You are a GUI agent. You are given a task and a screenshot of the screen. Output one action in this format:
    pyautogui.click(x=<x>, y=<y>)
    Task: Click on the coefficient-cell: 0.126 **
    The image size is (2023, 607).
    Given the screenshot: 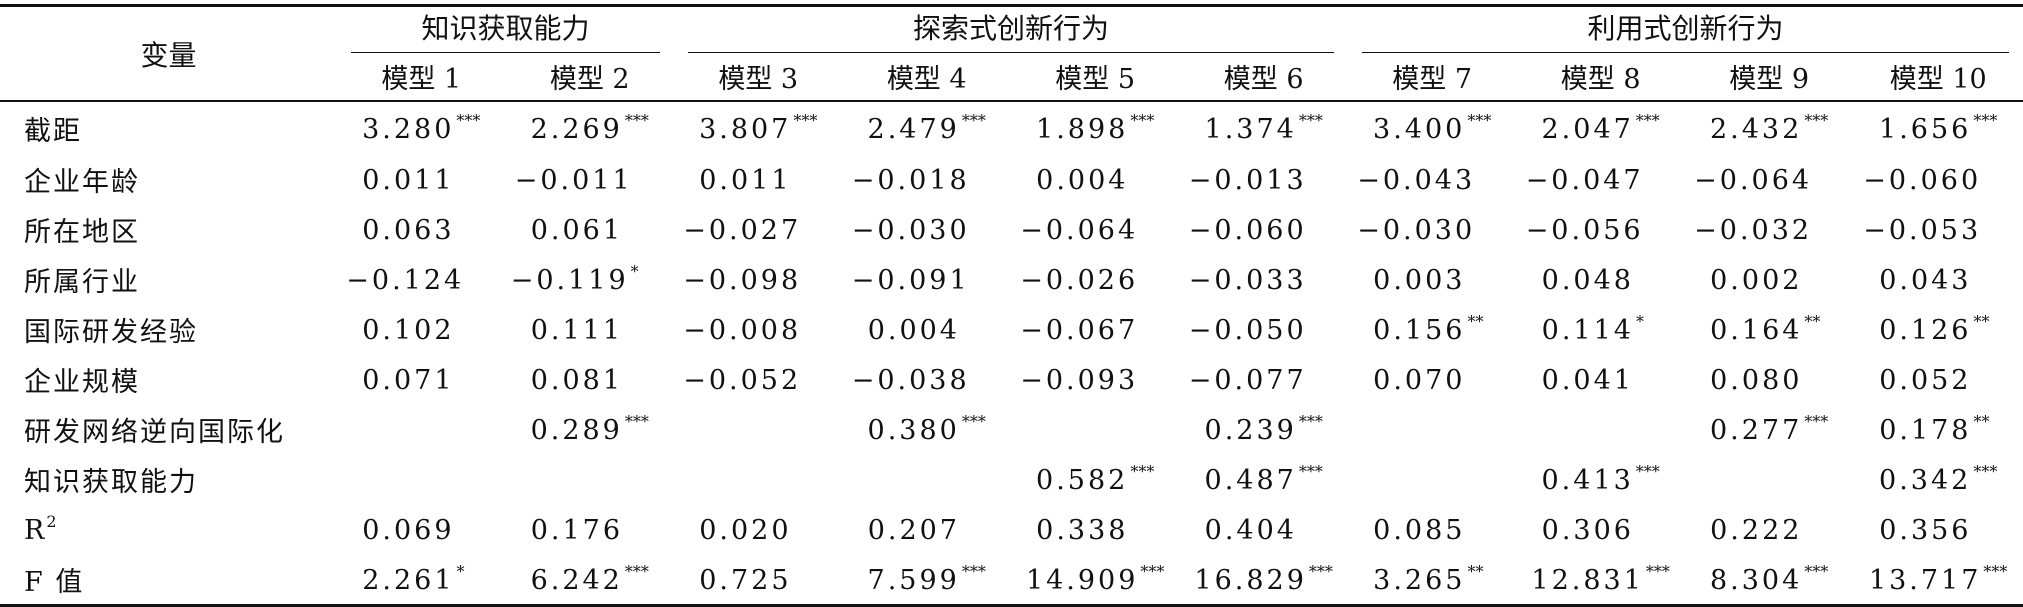 What is the action you would take?
    pyautogui.click(x=1938, y=329)
    